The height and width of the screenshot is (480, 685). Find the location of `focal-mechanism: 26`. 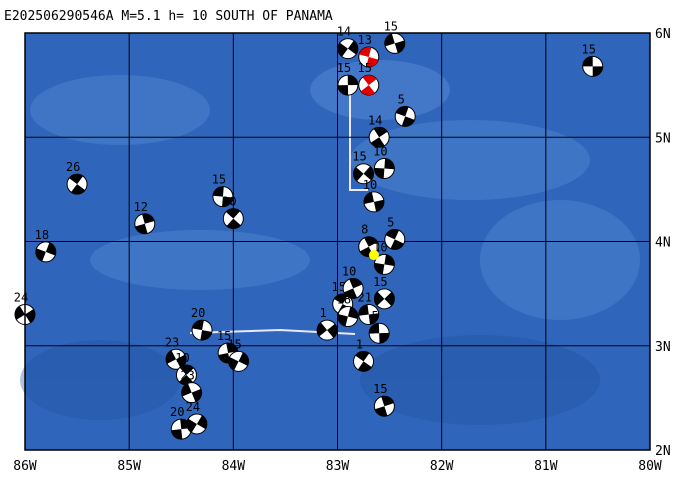

focal-mechanism: 26 is located at coordinates (77, 177).